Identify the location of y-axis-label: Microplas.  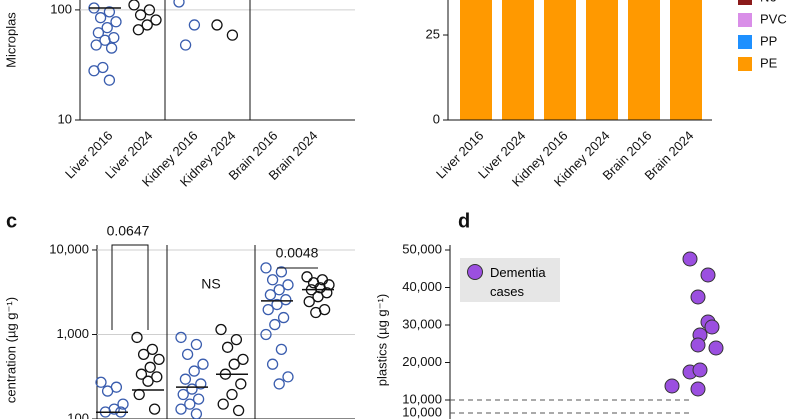
(10, 40).